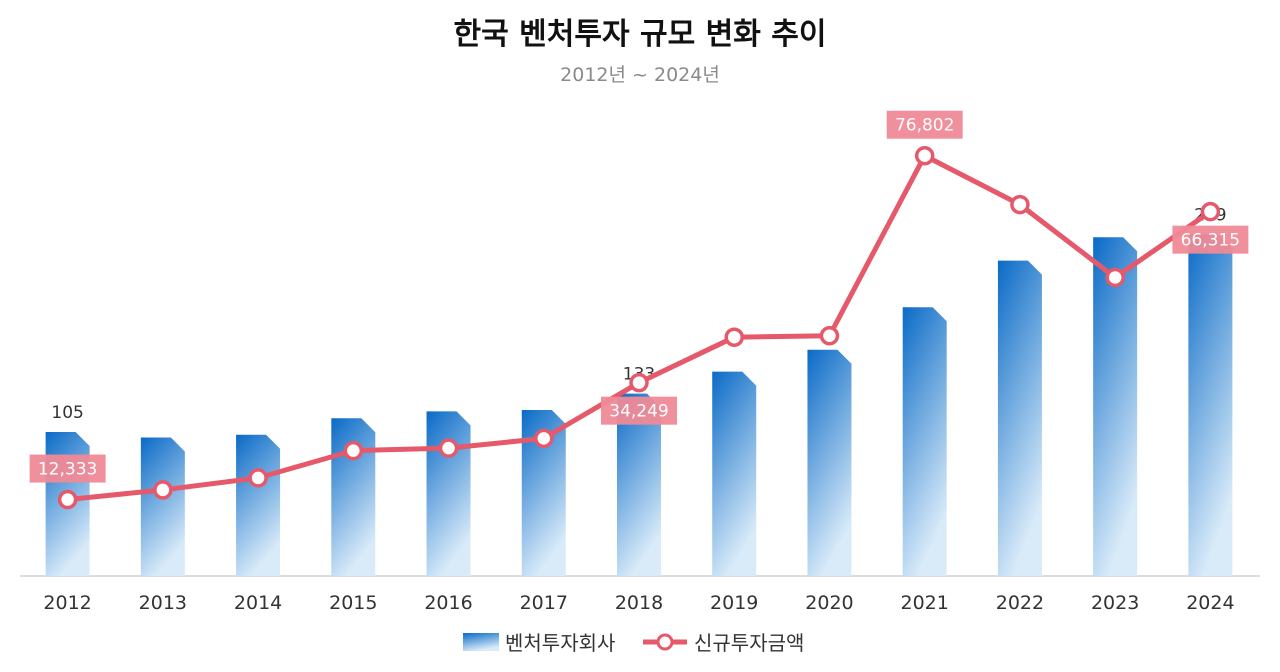  What do you see at coordinates (1020, 204) in the screenshot?
I see `line-point-2022` at bounding box center [1020, 204].